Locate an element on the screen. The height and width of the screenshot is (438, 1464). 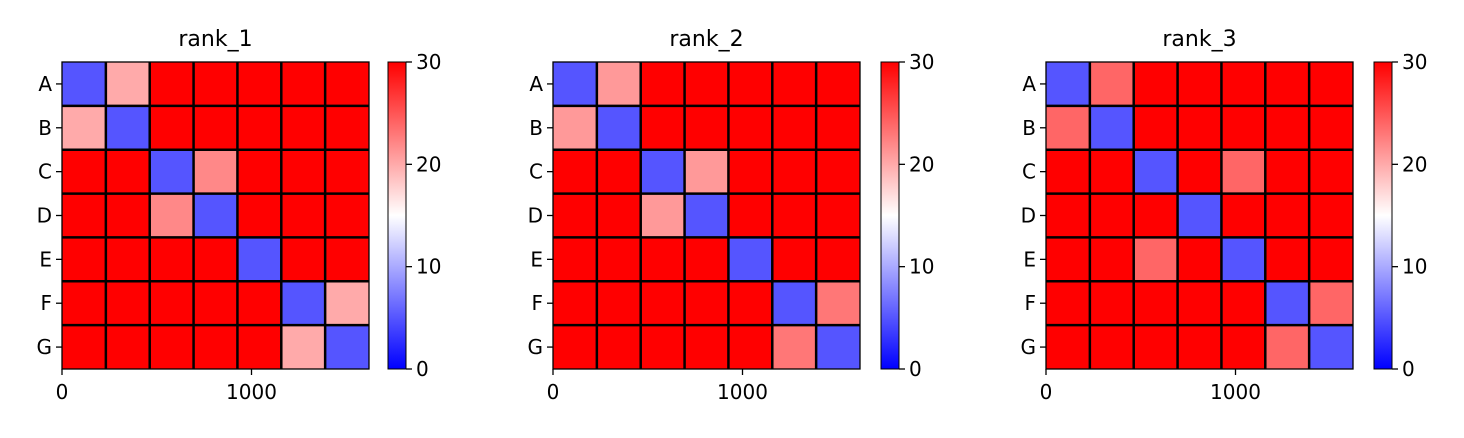
heatmap-block-B-D is located at coordinates (706, 127).